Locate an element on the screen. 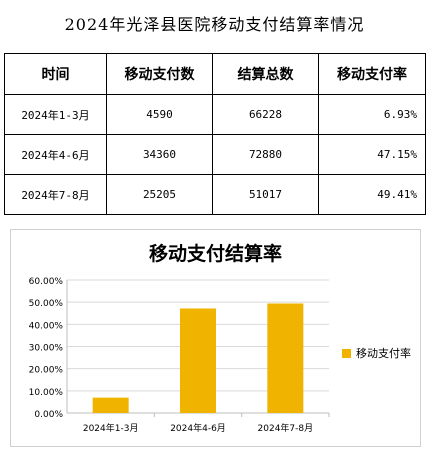 The width and height of the screenshot is (429, 452). y-tick-label: 40.00% is located at coordinates (46, 326).